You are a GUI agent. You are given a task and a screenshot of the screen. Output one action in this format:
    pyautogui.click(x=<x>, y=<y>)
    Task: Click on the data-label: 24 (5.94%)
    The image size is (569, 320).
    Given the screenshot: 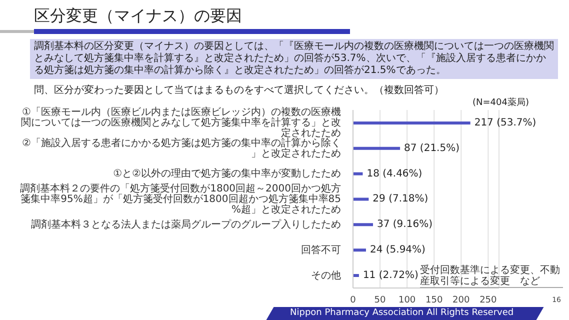 What is the action you would take?
    pyautogui.click(x=398, y=250)
    